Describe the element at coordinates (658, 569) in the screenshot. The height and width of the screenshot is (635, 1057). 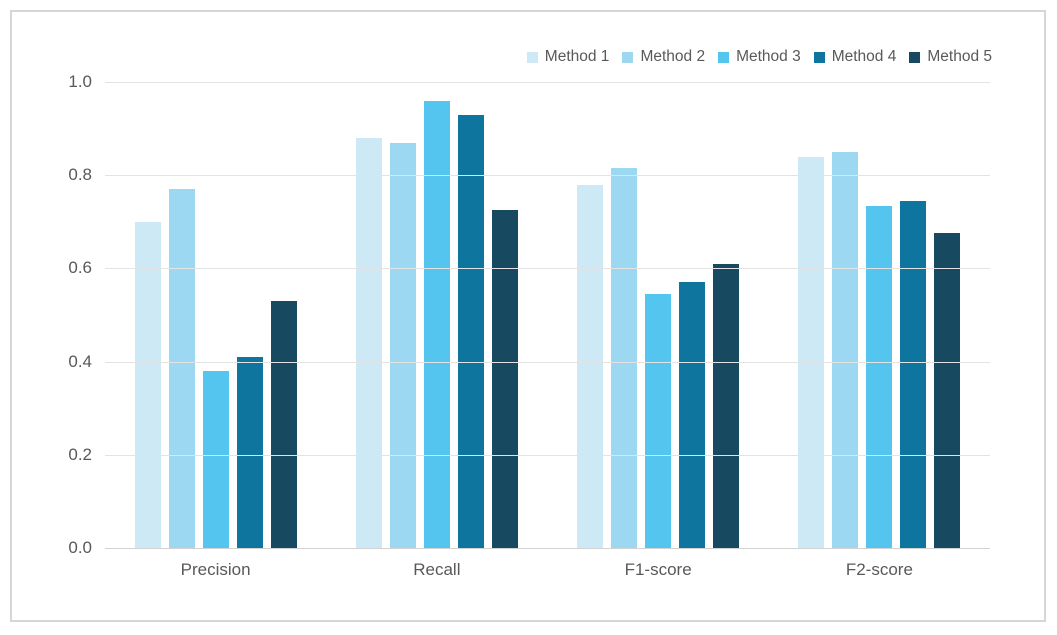
I see `x-axis-category-label: F1-score` at that location.